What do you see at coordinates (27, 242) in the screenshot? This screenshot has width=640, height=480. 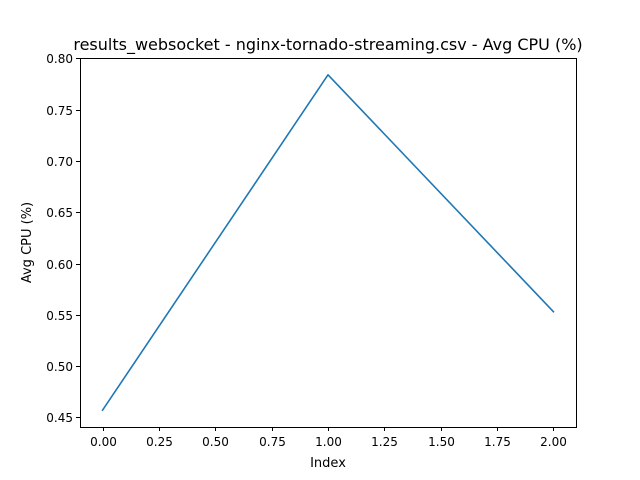 I see `y-axis-label: Avg CPU (%)` at bounding box center [27, 242].